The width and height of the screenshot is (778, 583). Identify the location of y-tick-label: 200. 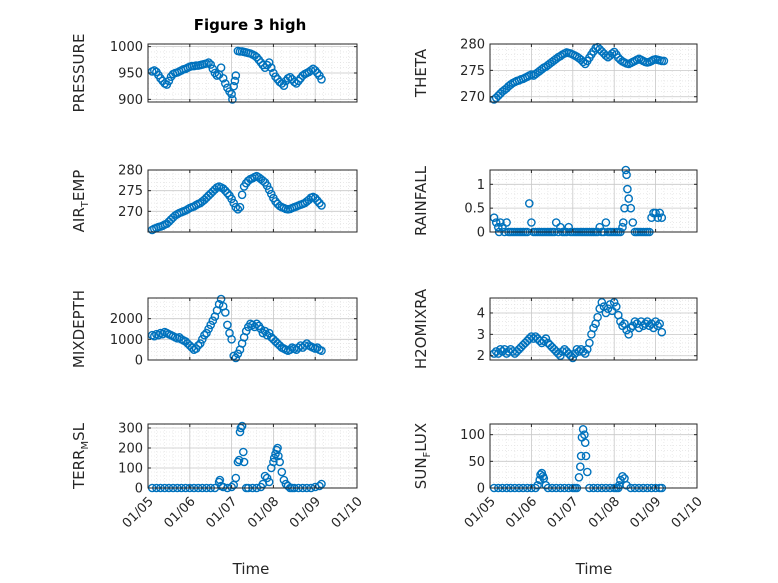
(130, 449).